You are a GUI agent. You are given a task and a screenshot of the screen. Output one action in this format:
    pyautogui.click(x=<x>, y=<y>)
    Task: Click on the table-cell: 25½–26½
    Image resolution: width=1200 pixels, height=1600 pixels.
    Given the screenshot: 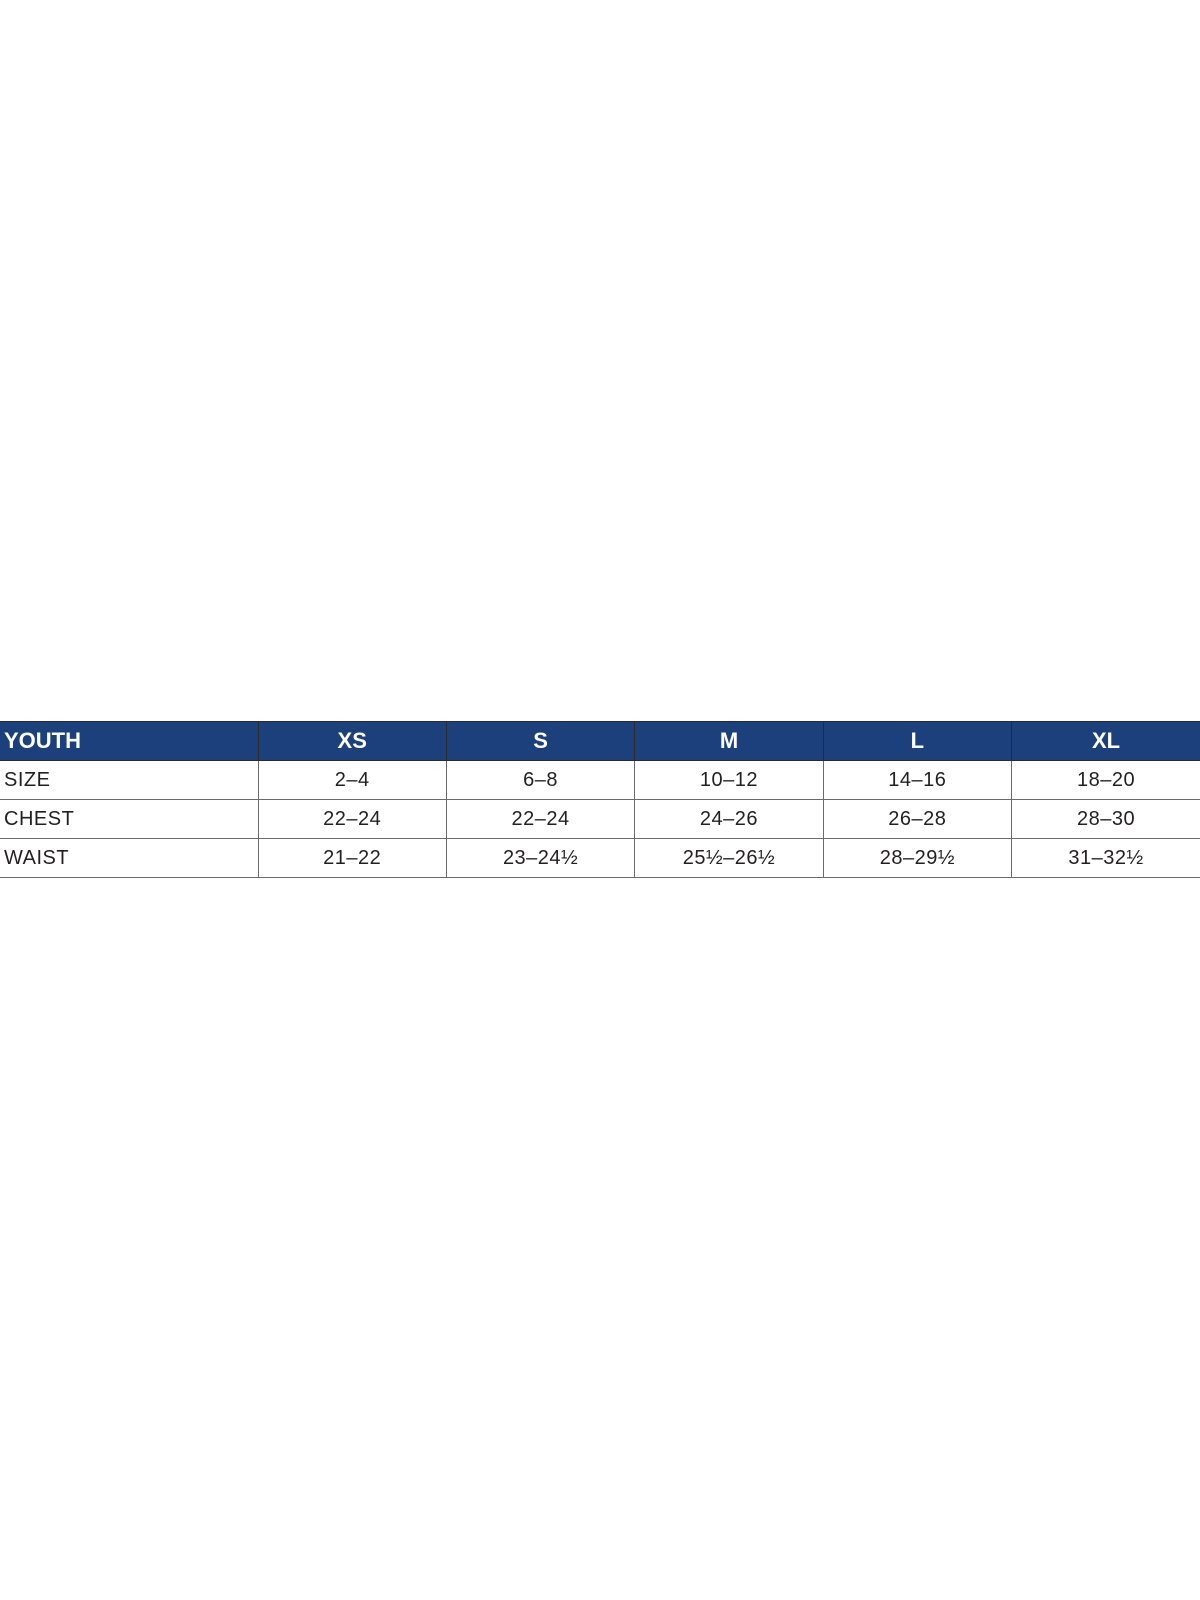 What is the action you would take?
    pyautogui.click(x=729, y=858)
    